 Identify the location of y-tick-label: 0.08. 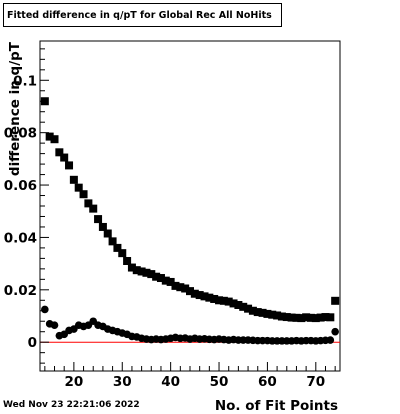
(20, 134).